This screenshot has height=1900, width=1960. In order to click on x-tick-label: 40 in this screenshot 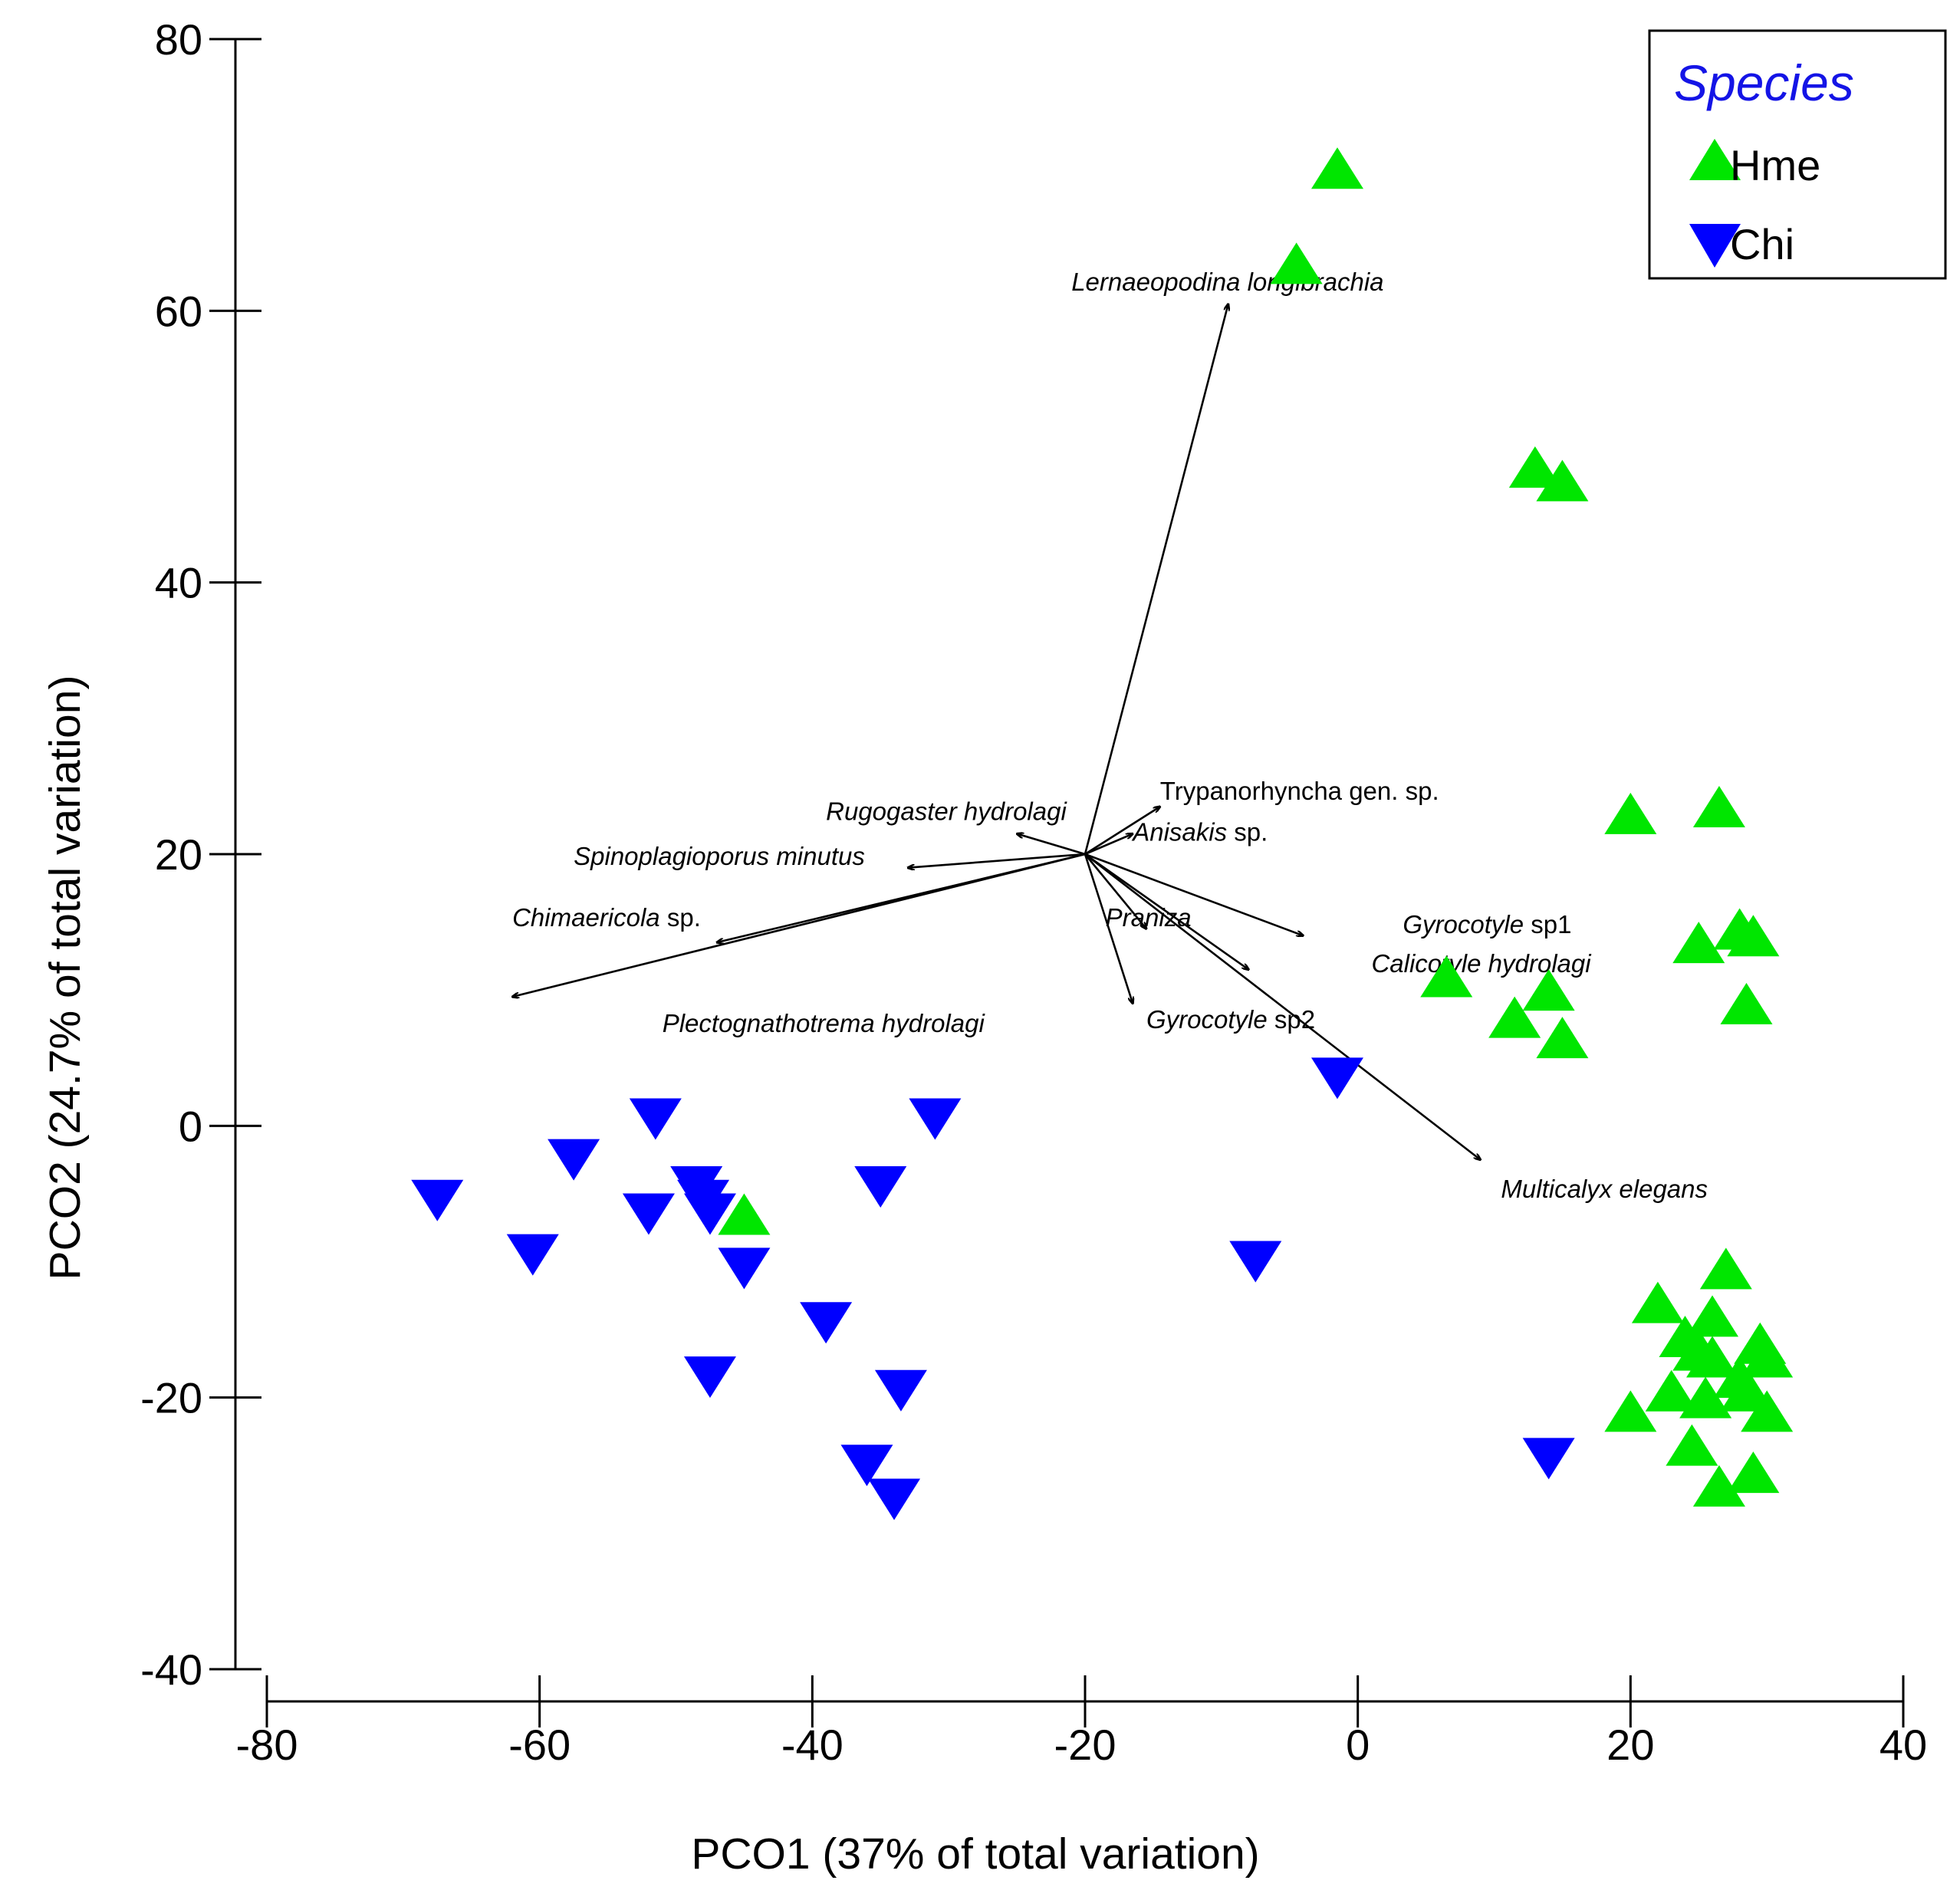, I will do `click(1903, 1745)`.